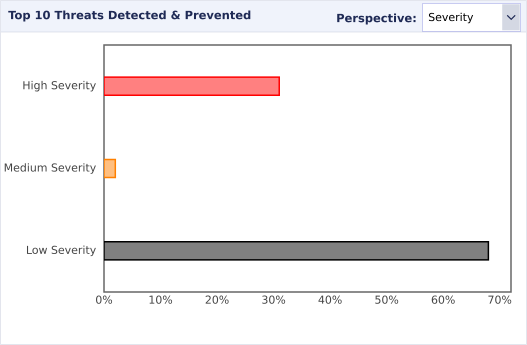 The height and width of the screenshot is (345, 527). I want to click on x-tick-label: 10%, so click(161, 300).